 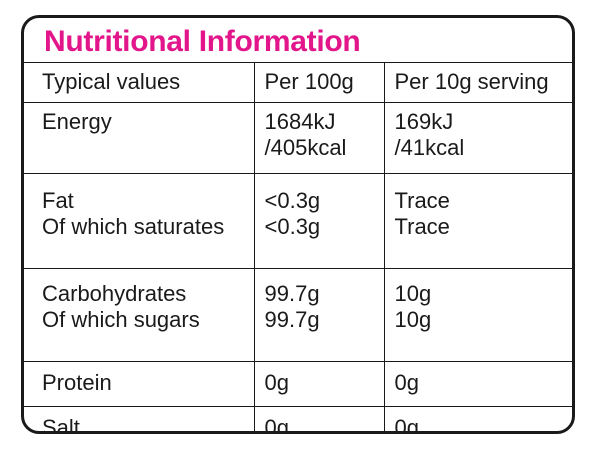 I want to click on label-cell: Fat Of which saturates, so click(x=139, y=221).